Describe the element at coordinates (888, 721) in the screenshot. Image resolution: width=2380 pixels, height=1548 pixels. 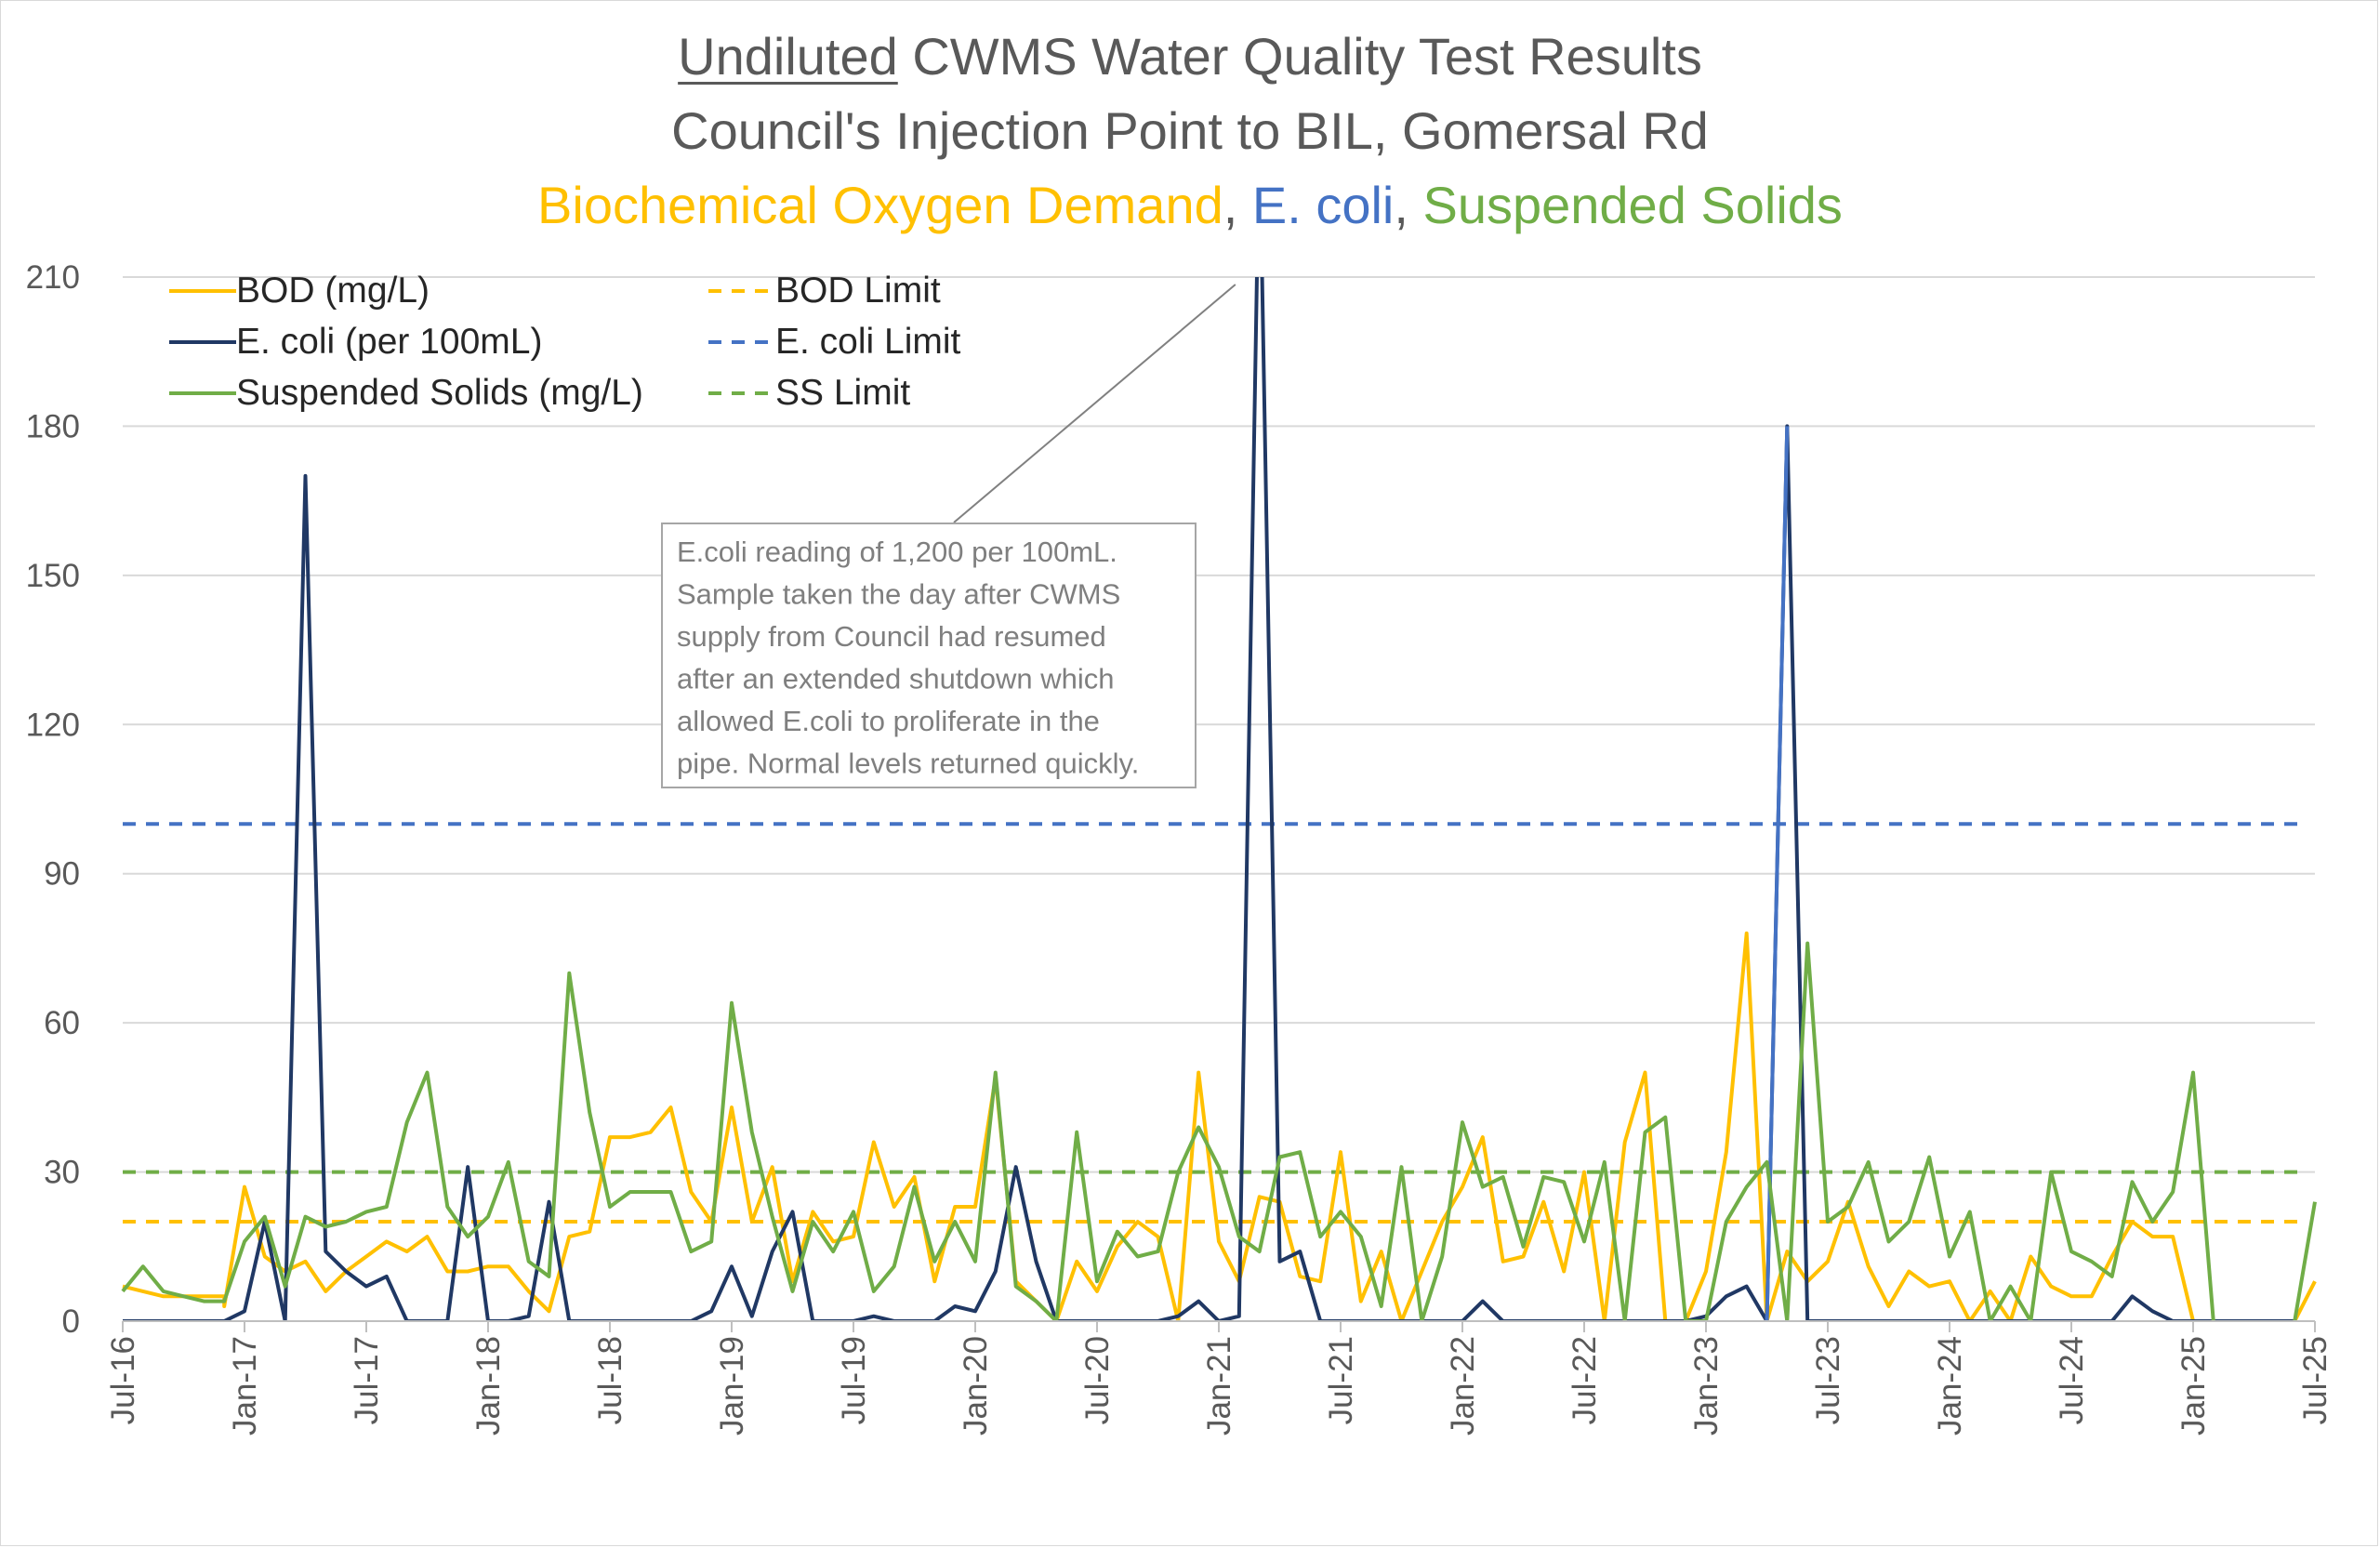
I see `annotation-text-line: allowed E.coli to proliferate in the` at that location.